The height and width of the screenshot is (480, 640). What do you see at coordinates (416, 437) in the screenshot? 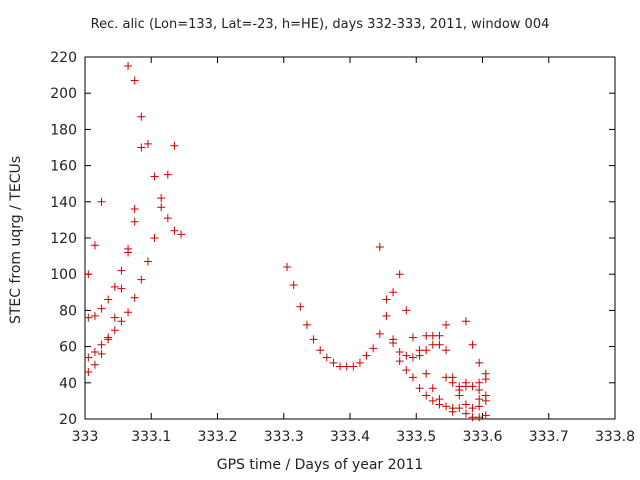
I see `x-tick-label: 333.5` at bounding box center [416, 437].